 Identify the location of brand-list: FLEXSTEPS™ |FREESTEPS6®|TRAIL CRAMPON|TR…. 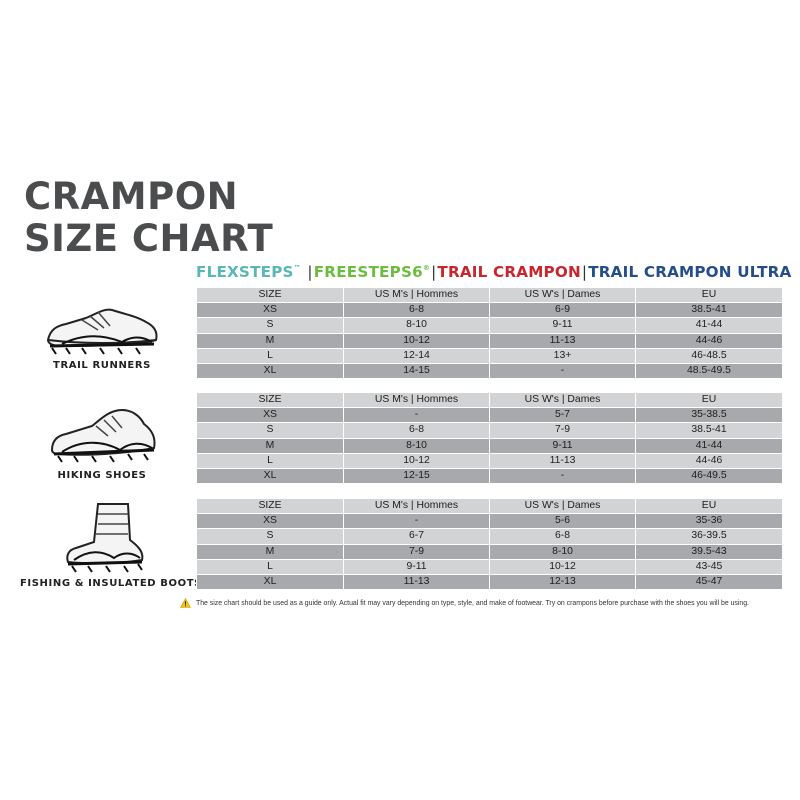
(496, 272).